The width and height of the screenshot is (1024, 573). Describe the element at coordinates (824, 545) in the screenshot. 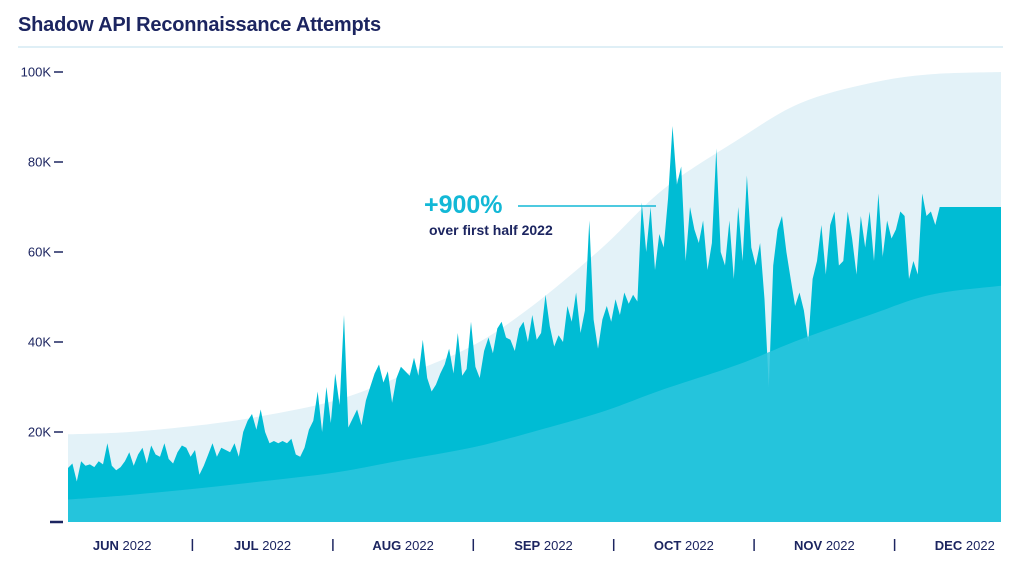

I see `x-month-label: NOV 2022` at that location.